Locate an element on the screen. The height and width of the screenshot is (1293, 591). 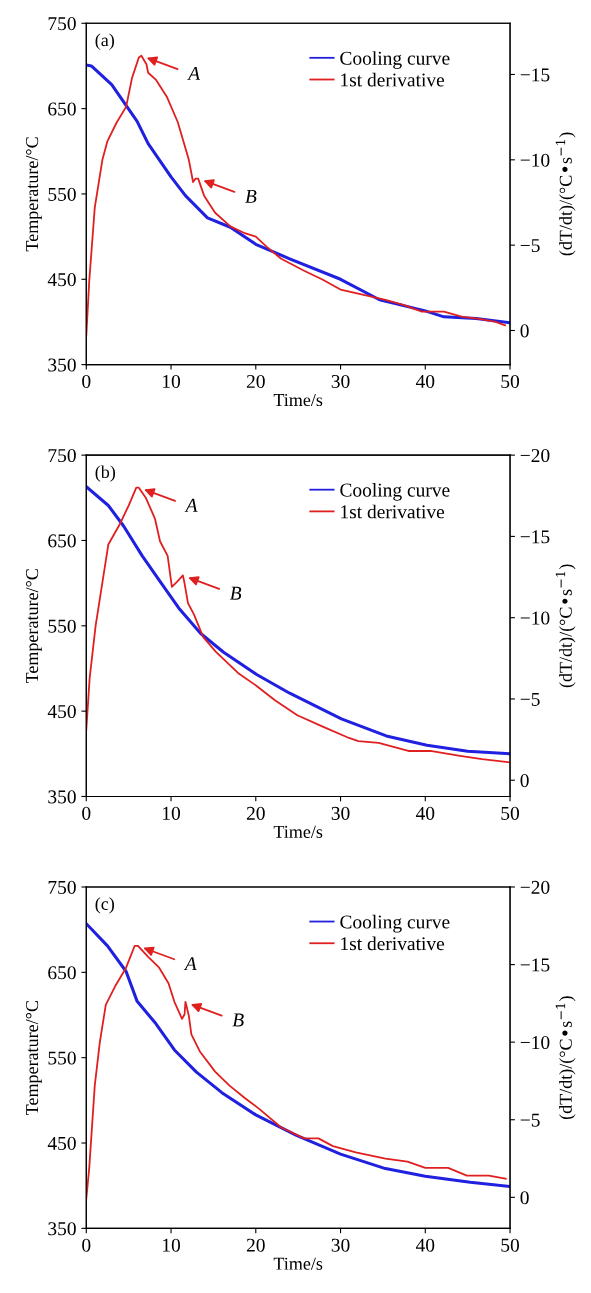
annotation: (a) is located at coordinates (105, 41).